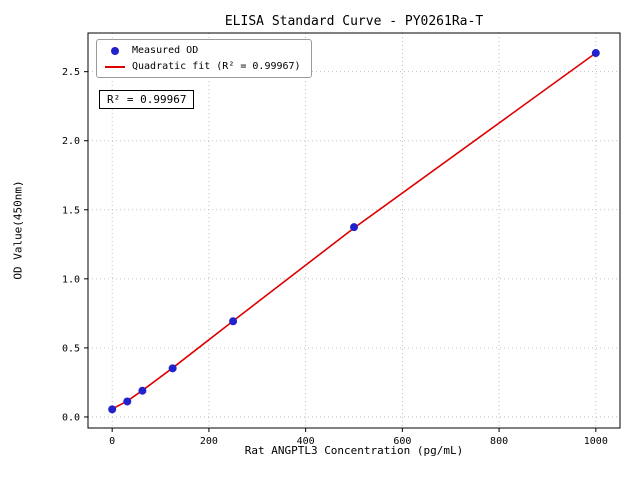 This screenshot has width=640, height=480. Describe the element at coordinates (147, 99) in the screenshot. I see `r-squared-annotation: R² = 0.99967` at that location.